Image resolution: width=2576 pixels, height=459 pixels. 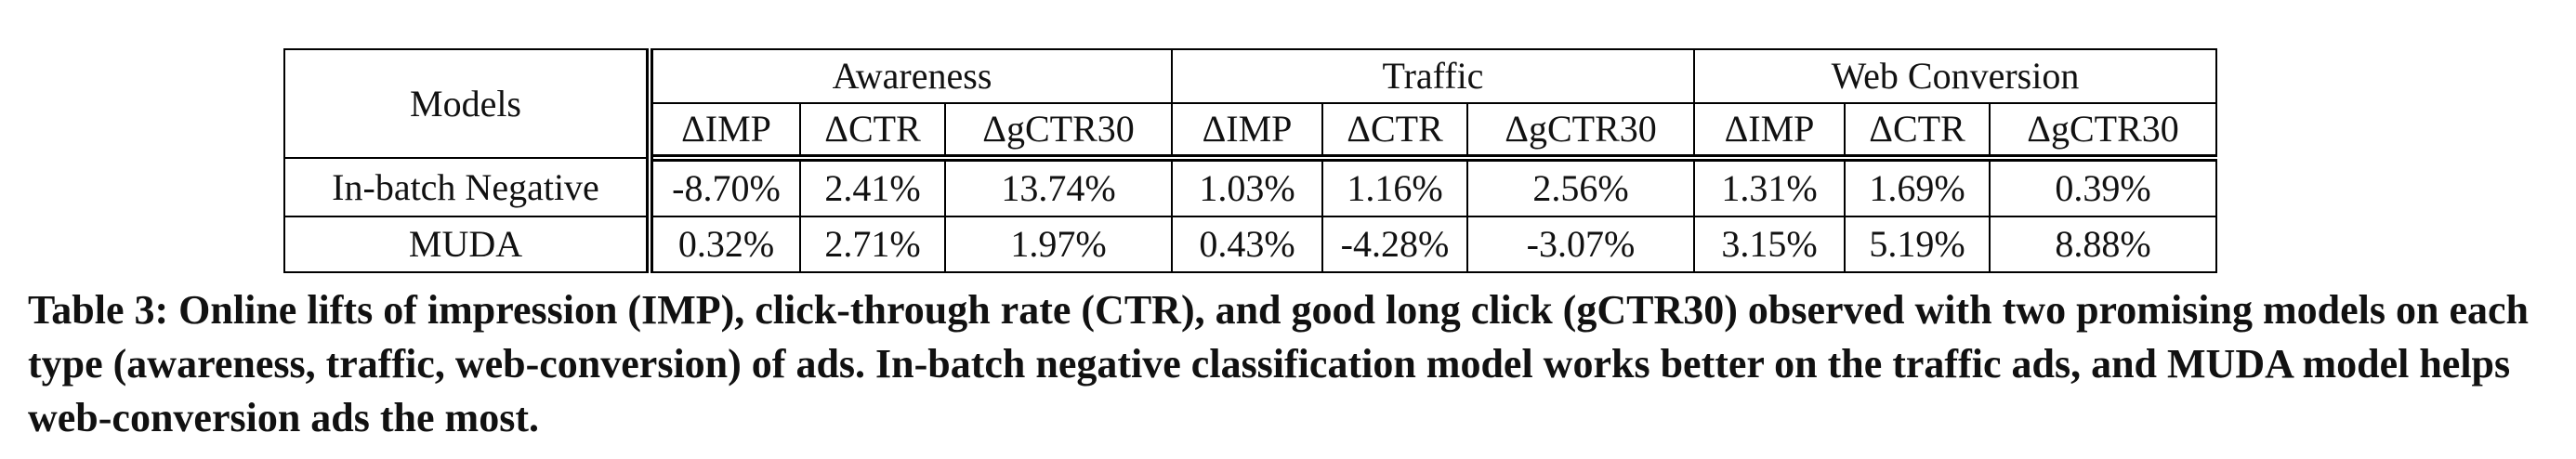 What do you see at coordinates (1394, 187) in the screenshot?
I see `value-cell: 1.16%` at bounding box center [1394, 187].